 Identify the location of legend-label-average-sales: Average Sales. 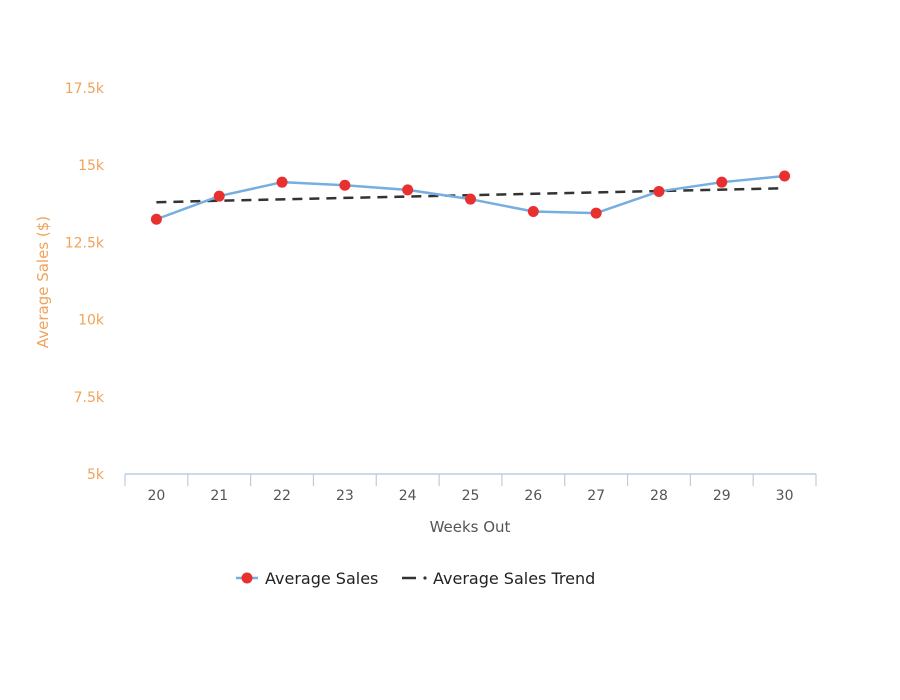
(321, 578).